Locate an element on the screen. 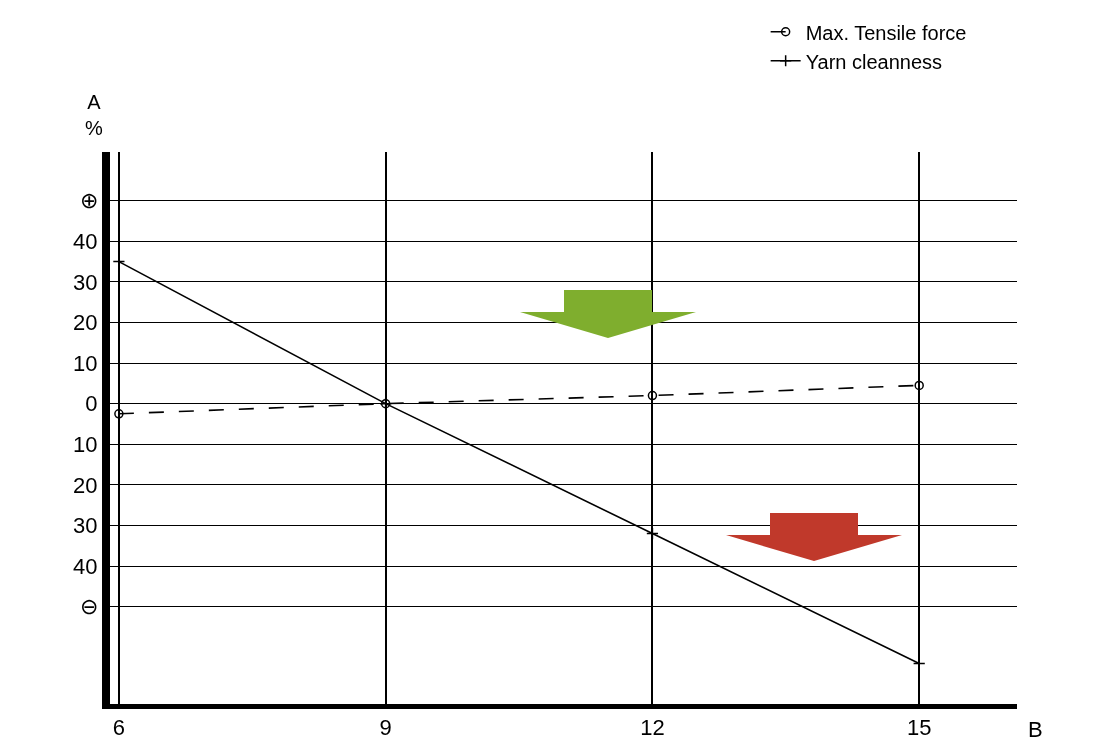  y-tick-label: ⊖ is located at coordinates (88, 607).